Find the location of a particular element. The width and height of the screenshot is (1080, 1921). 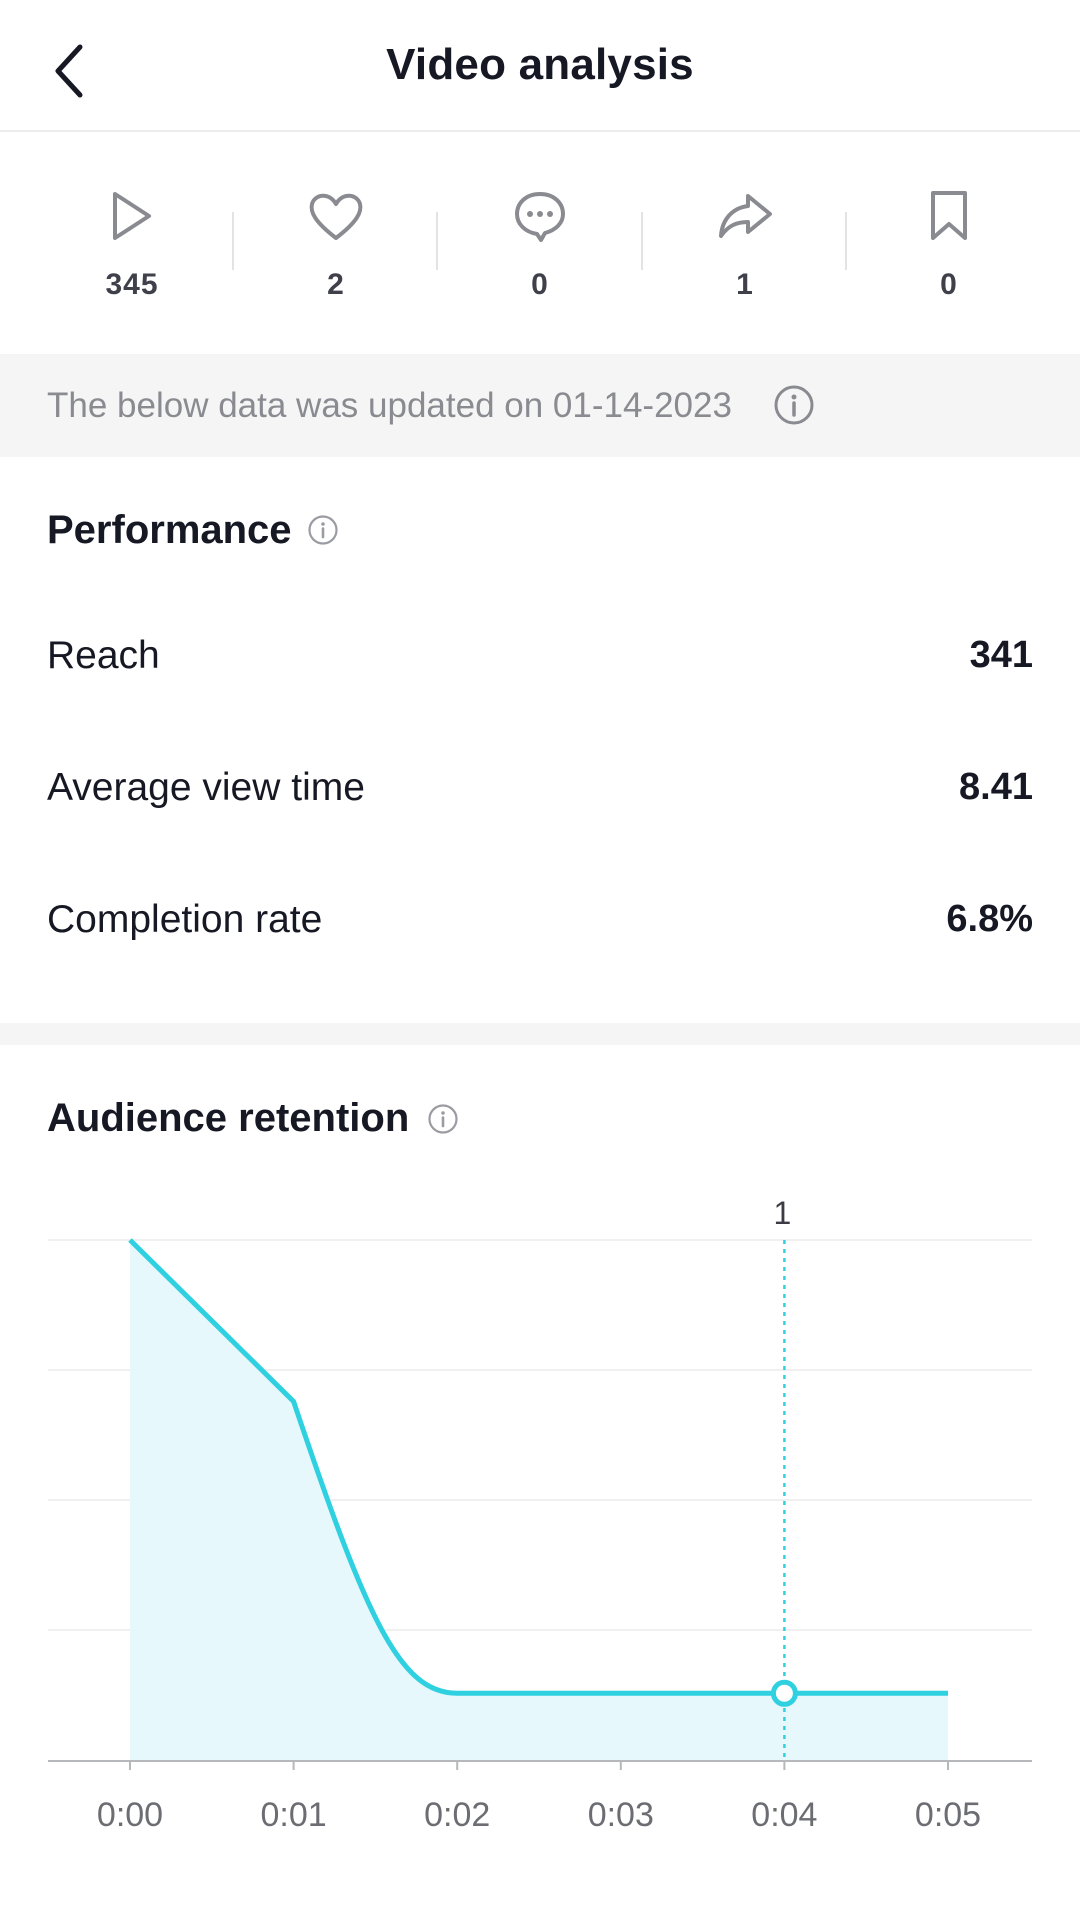

play-icon is located at coordinates (132, 216).